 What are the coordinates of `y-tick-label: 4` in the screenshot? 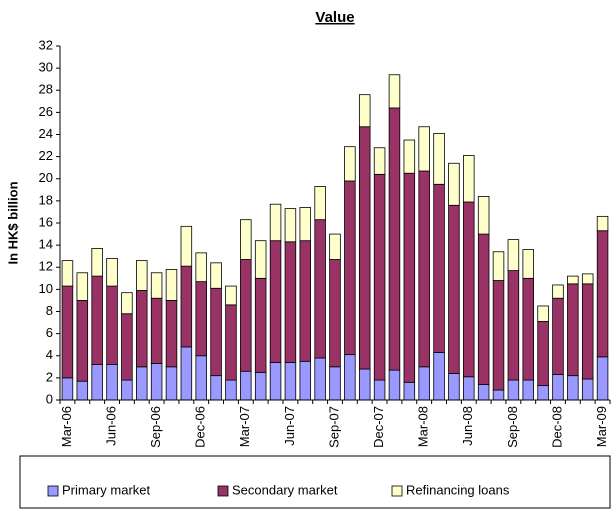 It's located at (49, 354).